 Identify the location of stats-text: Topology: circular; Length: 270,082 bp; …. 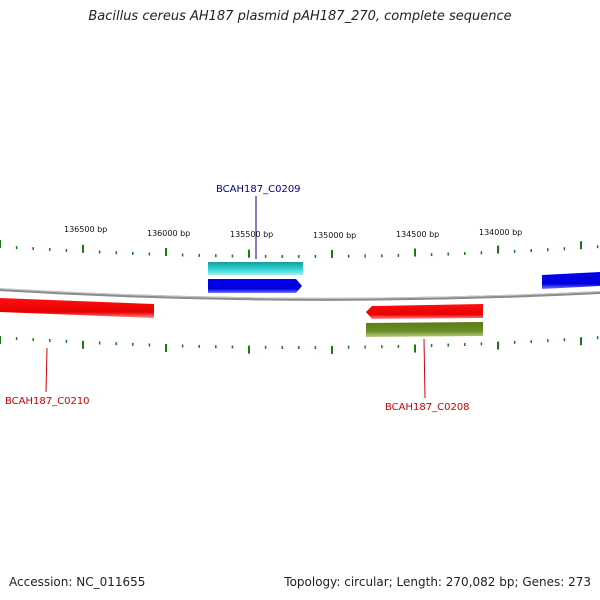
(437, 582).